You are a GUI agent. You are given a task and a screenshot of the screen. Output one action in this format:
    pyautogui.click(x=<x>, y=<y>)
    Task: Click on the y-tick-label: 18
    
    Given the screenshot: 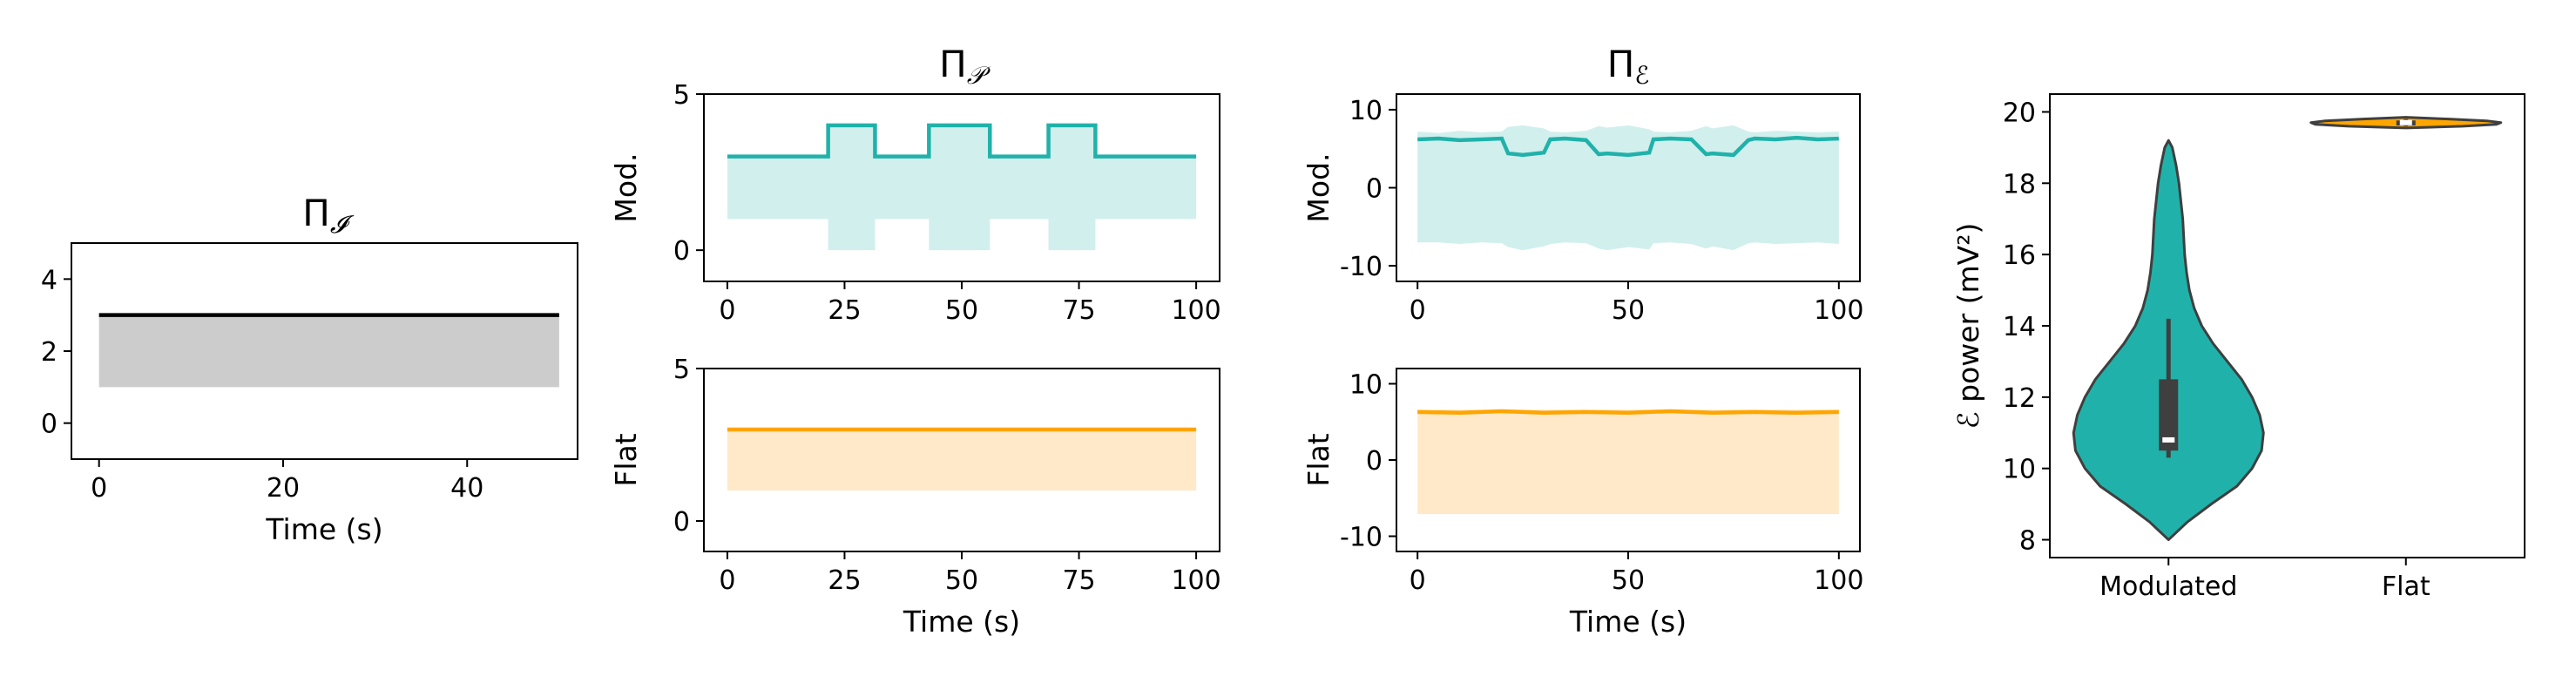 What is the action you would take?
    pyautogui.click(x=2019, y=184)
    